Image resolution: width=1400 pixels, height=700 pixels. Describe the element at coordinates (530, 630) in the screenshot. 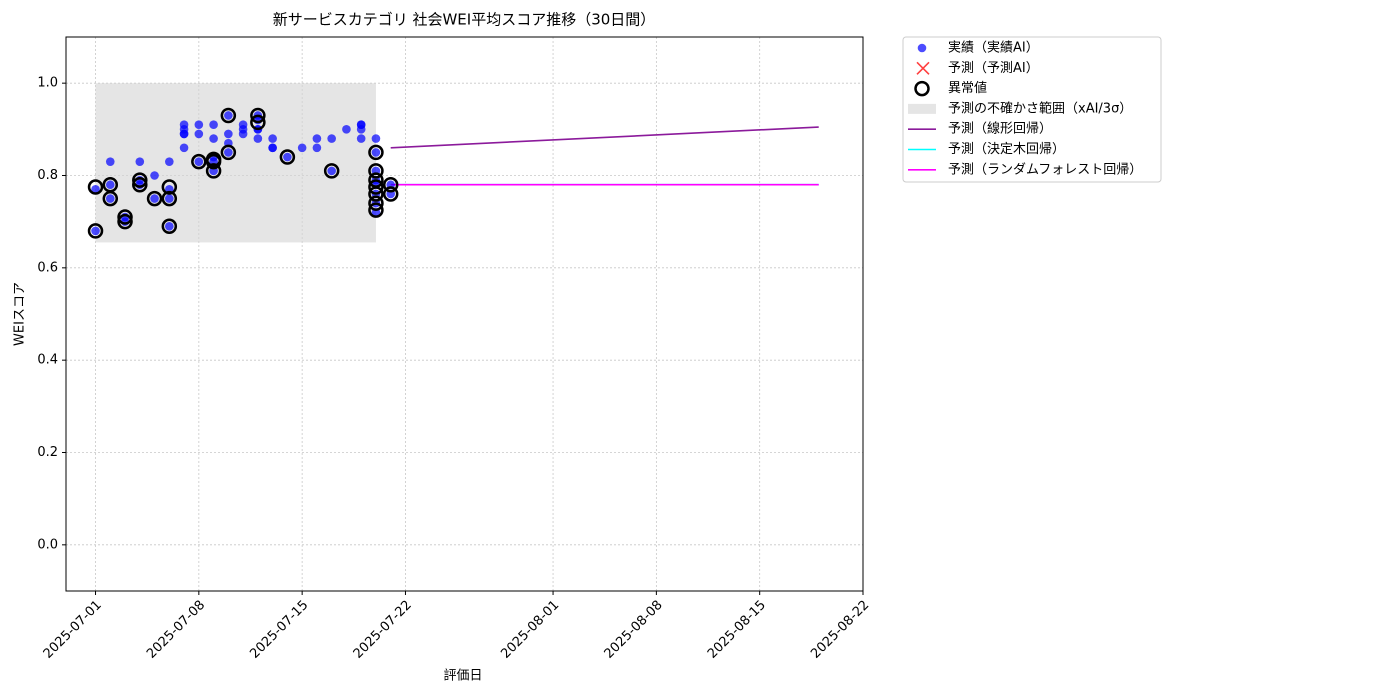

I see `x-tick-label: 2025-08-01` at that location.